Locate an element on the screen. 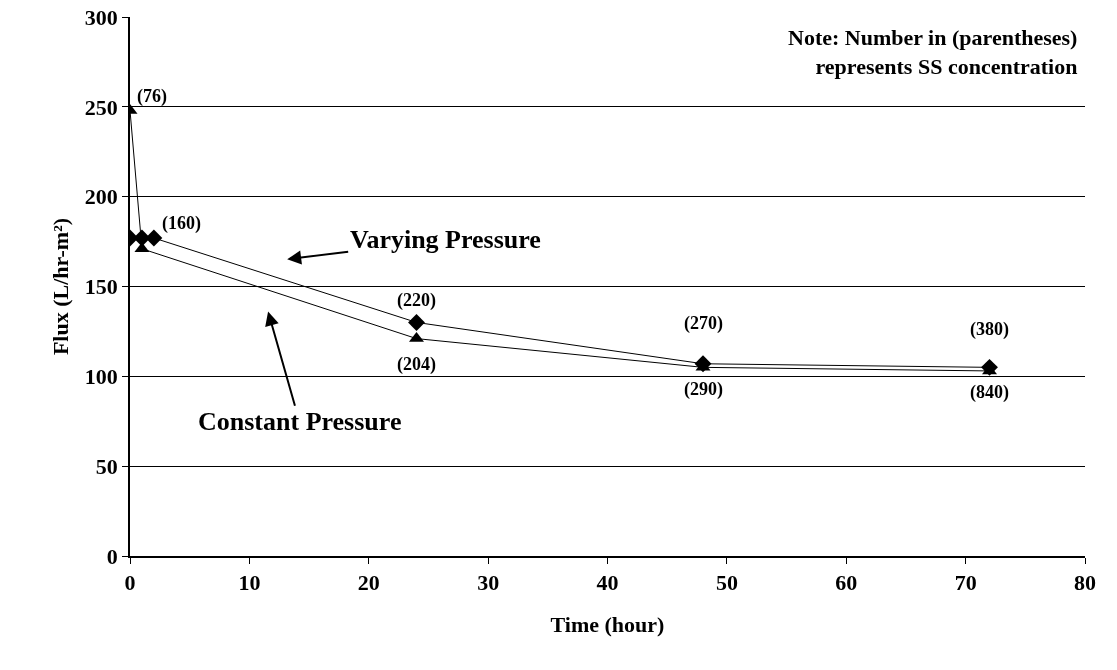 The image size is (1117, 670). y-tick-label: 100 is located at coordinates (101, 377).